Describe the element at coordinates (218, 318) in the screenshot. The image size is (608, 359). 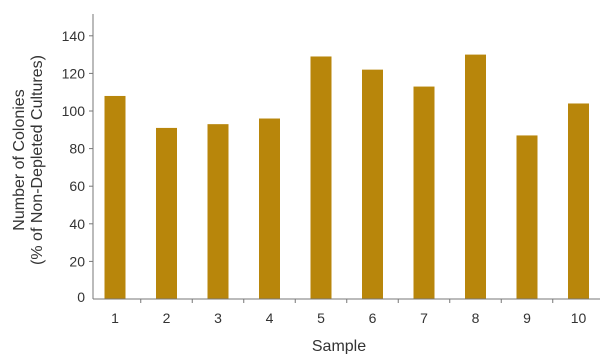
I see `x-tick-label: 3` at that location.